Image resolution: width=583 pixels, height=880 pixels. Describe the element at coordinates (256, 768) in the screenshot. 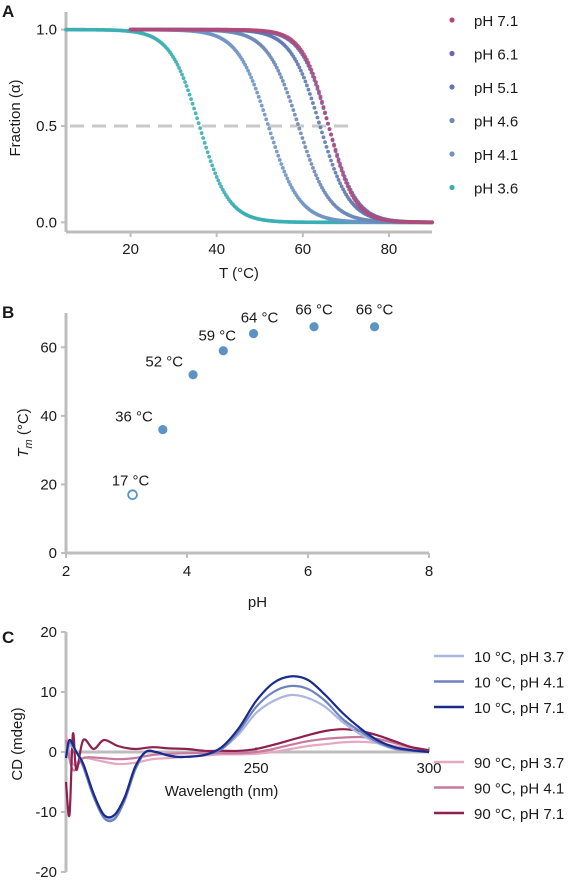

I see `x-tick-label-c: 250` at that location.